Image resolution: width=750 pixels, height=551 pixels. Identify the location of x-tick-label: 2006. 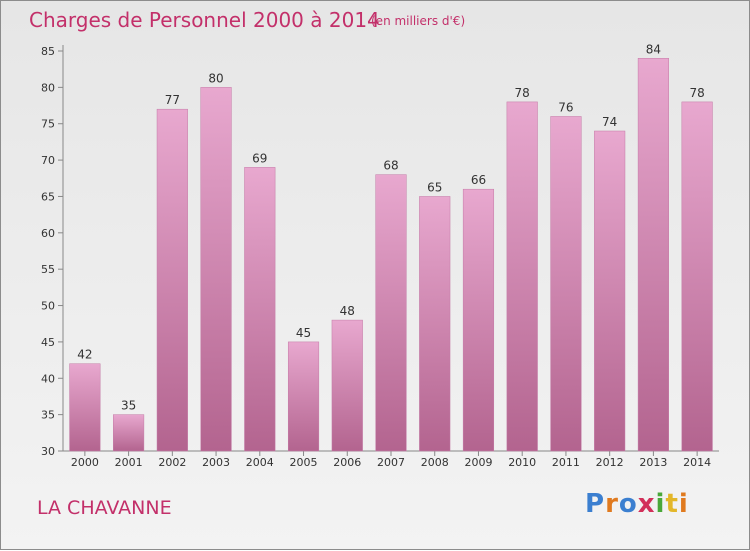
(347, 462).